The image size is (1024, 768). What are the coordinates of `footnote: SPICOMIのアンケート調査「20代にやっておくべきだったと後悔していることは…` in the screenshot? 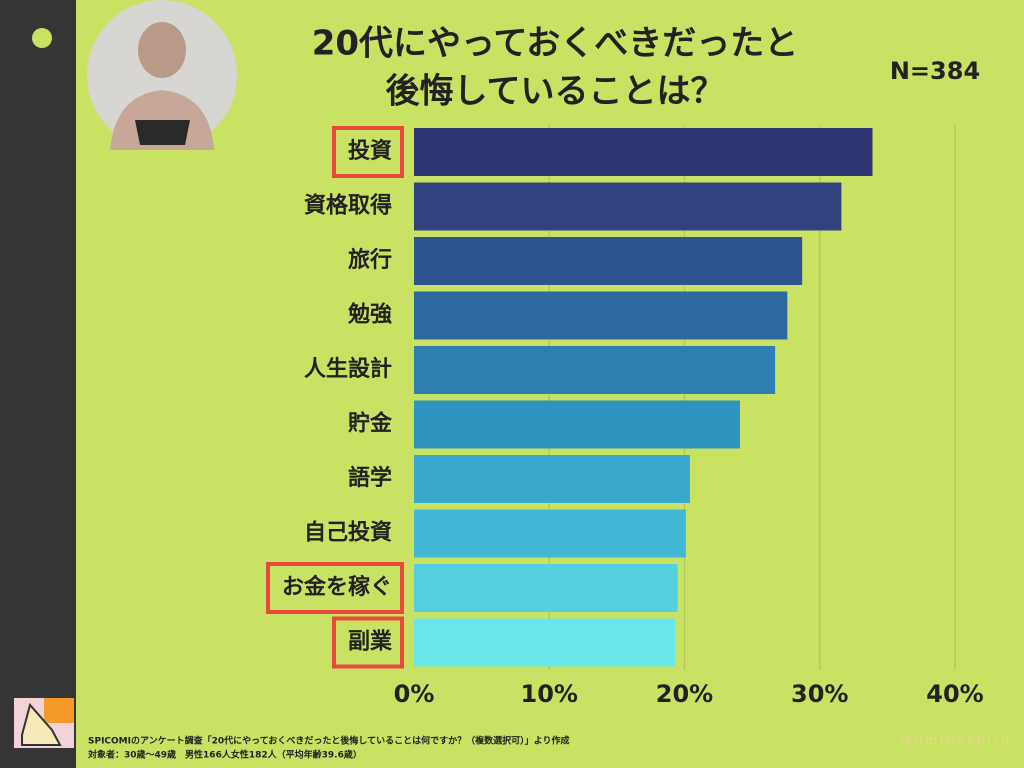 It's located at (329, 741).